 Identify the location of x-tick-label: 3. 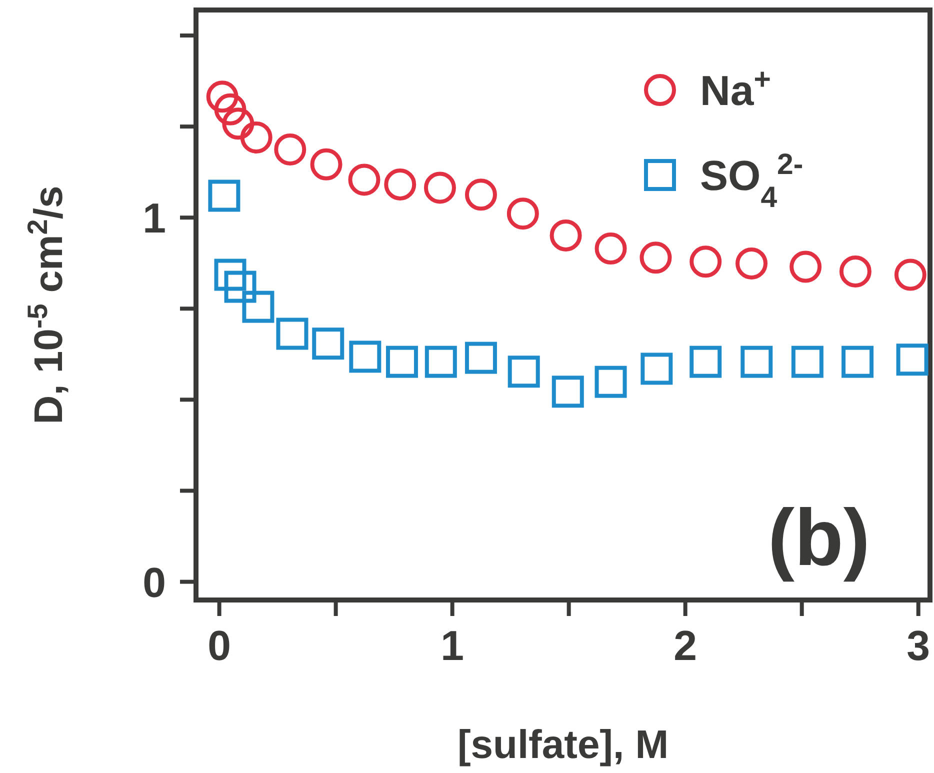
(918, 645).